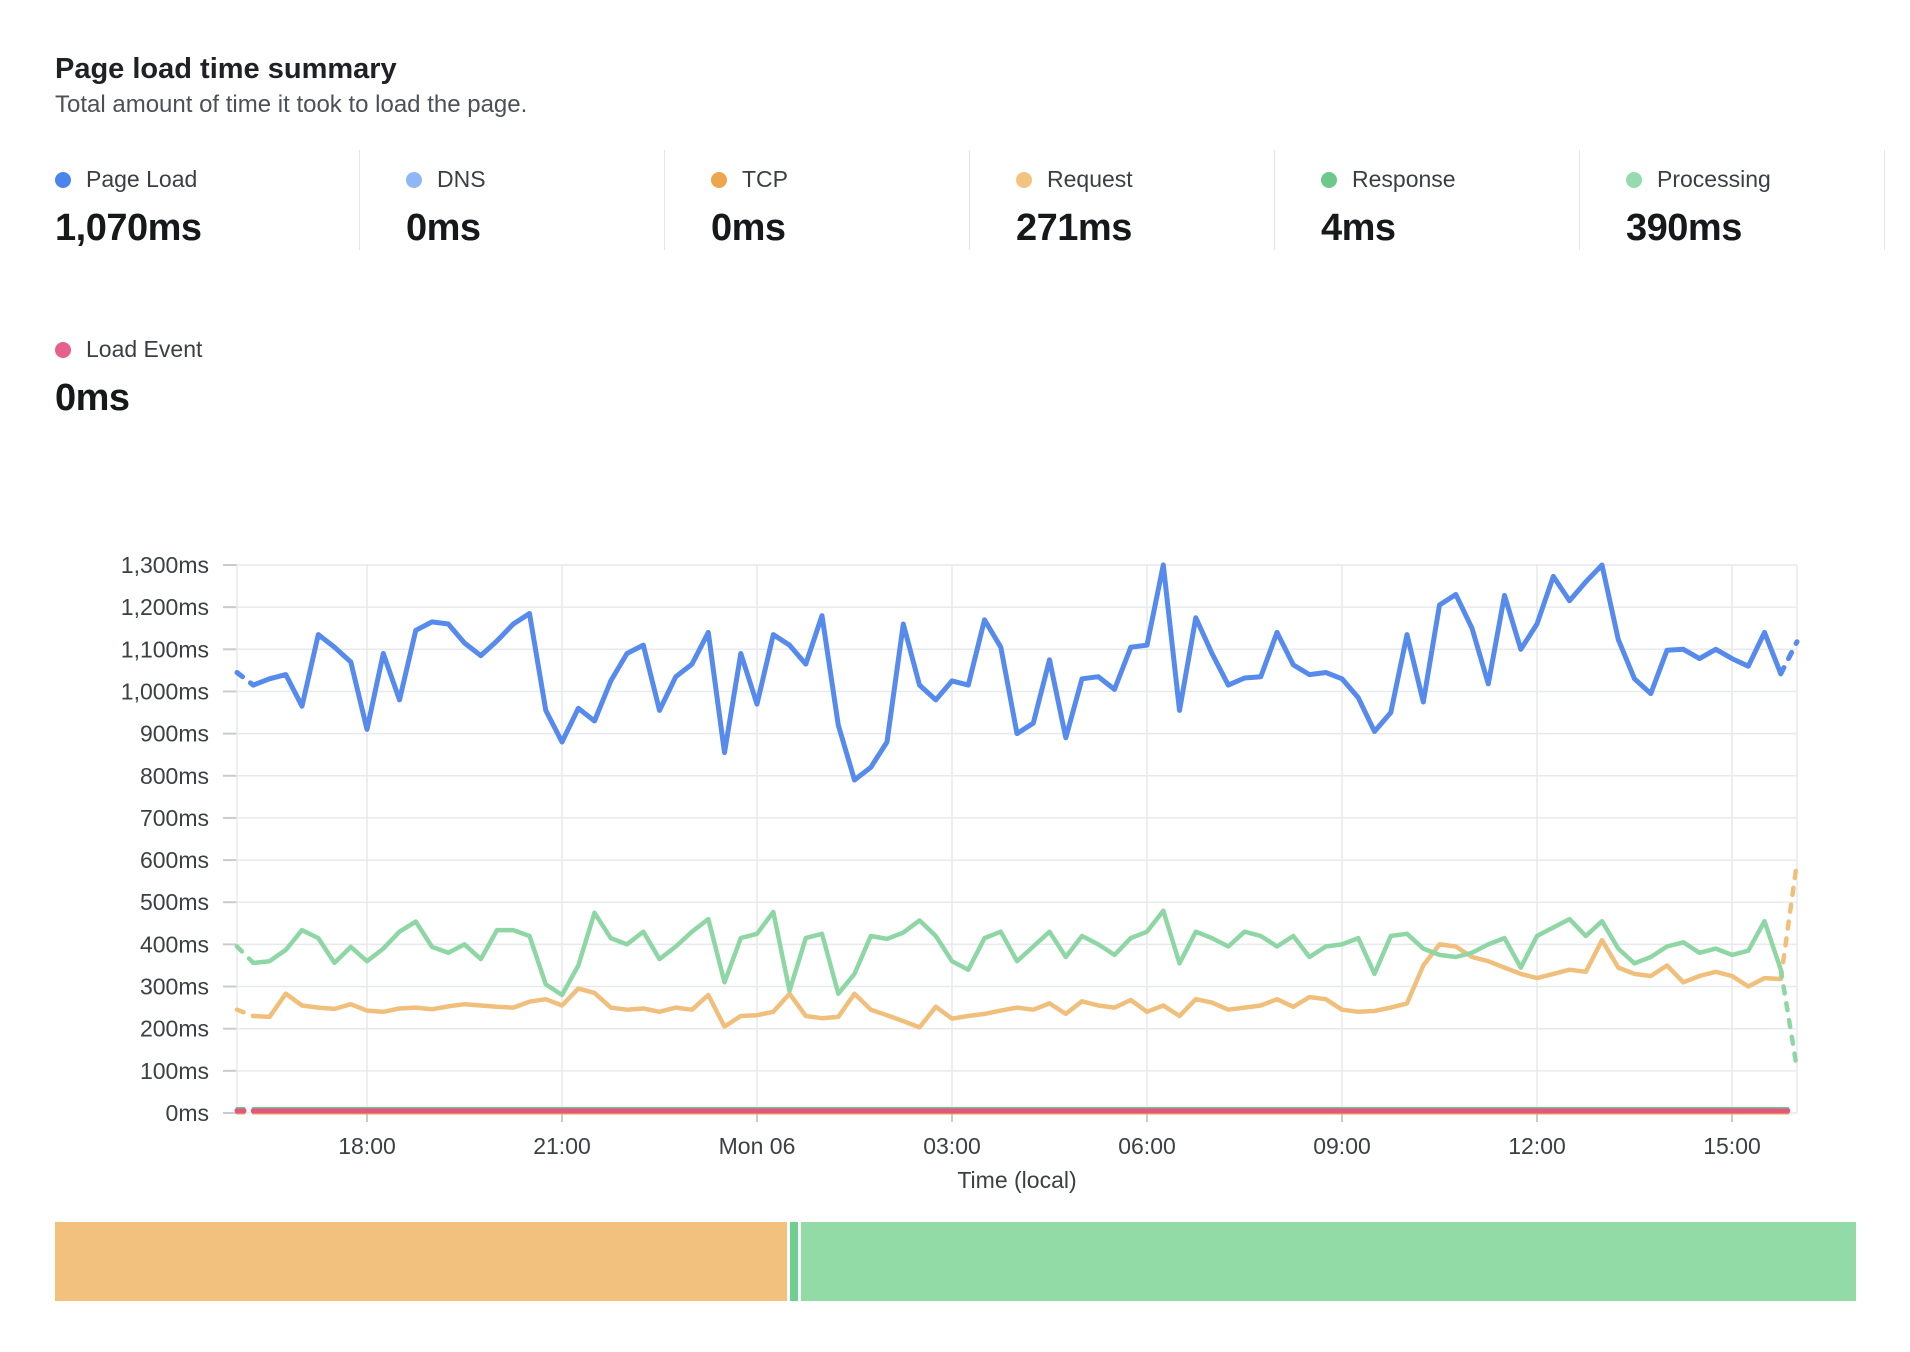 The image size is (1910, 1352). What do you see at coordinates (1684, 228) in the screenshot?
I see `legend-item-value: 390ms` at bounding box center [1684, 228].